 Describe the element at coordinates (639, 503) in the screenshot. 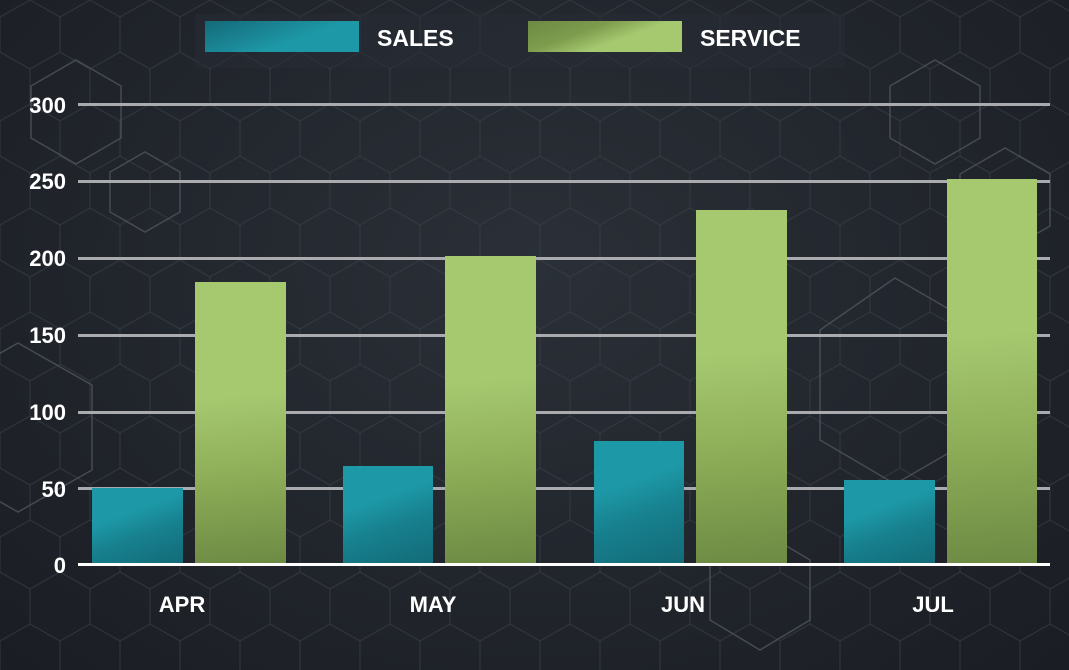

I see `bar-jun-sales` at that location.